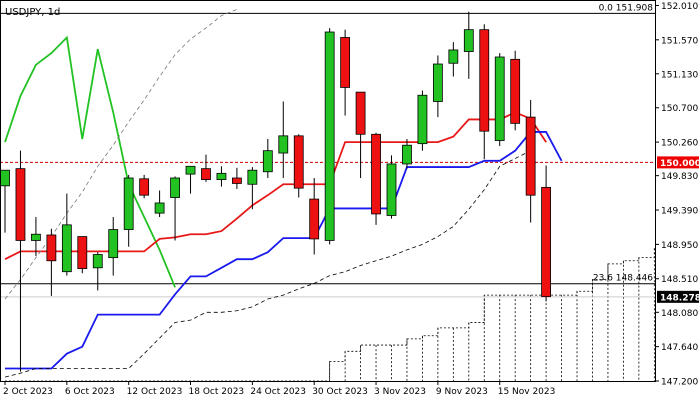  Describe the element at coordinates (678, 229) in the screenshot. I see `price-markers: 150.000 148.278` at that location.